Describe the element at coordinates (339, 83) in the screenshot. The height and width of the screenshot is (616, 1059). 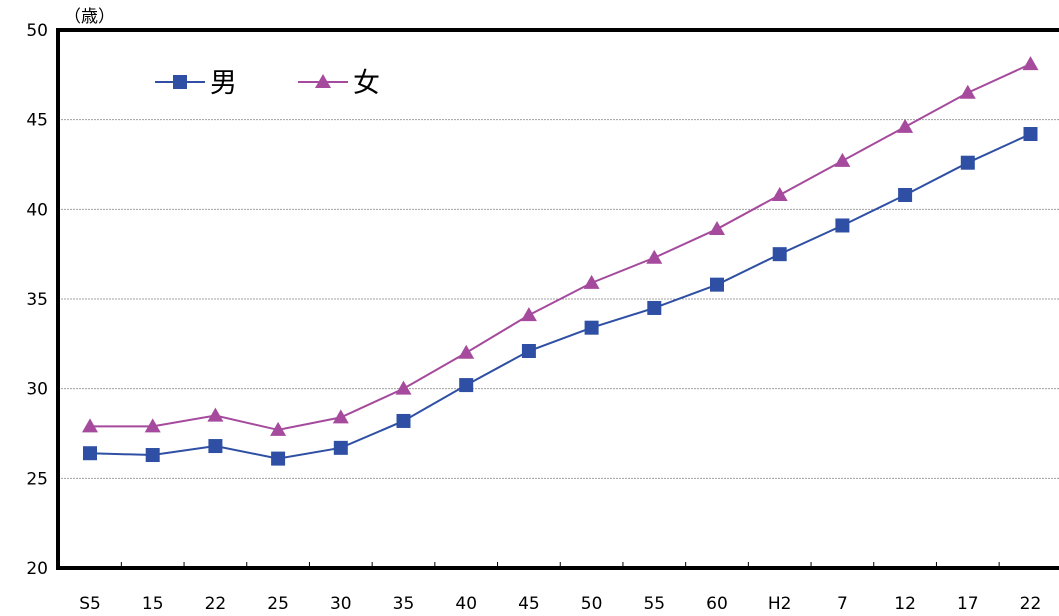
I see `legend-item: 女` at that location.